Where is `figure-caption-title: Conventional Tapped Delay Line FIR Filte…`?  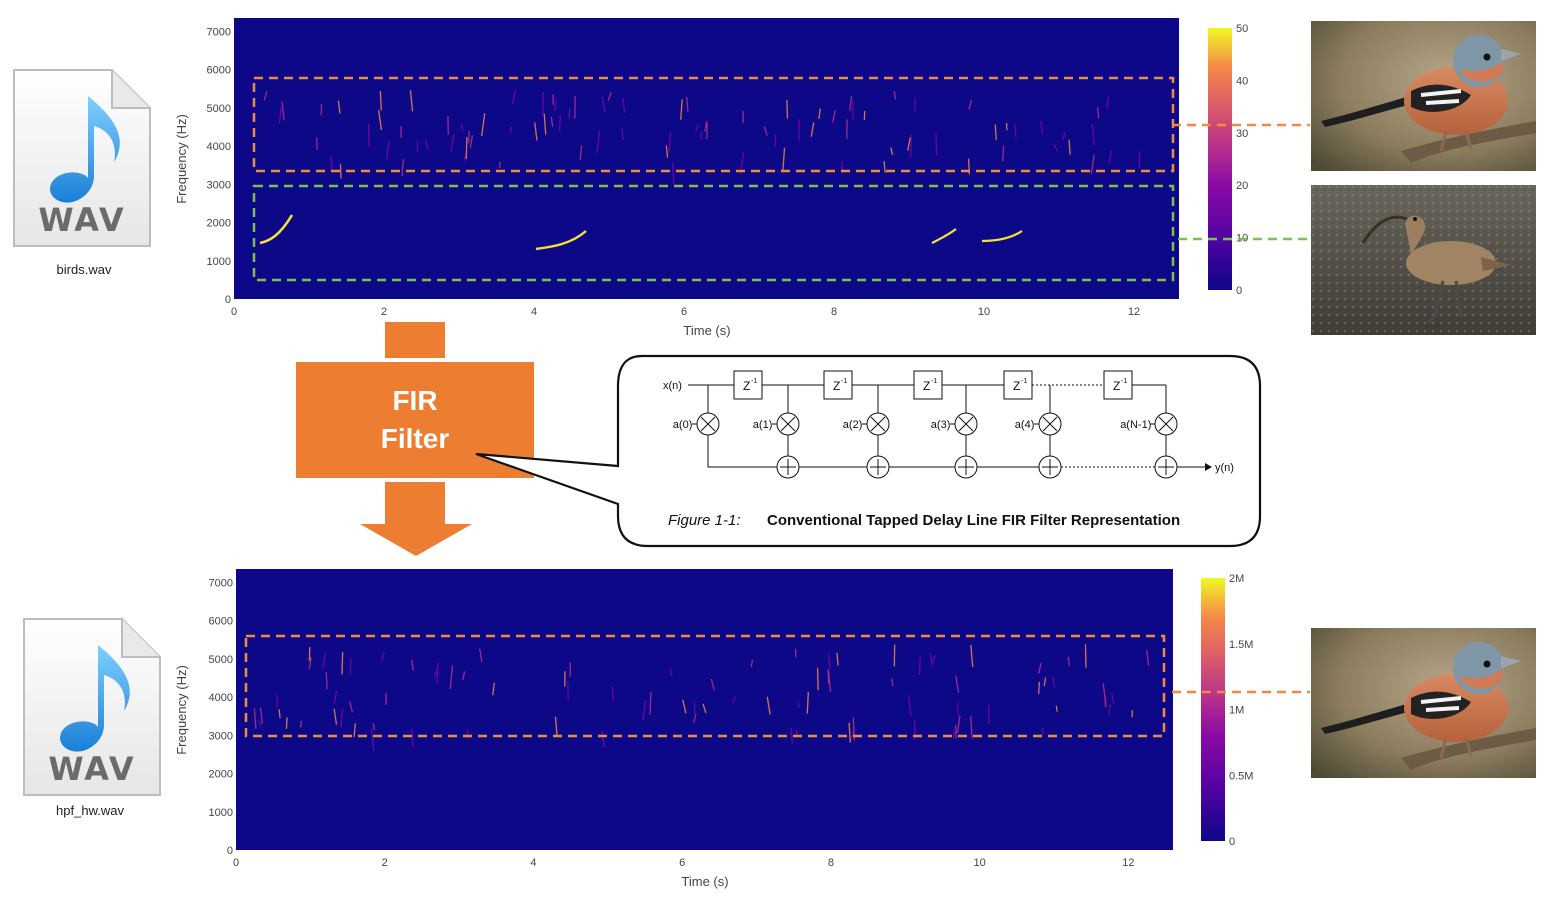 figure-caption-title: Conventional Tapped Delay Line FIR Filte… is located at coordinates (973, 520).